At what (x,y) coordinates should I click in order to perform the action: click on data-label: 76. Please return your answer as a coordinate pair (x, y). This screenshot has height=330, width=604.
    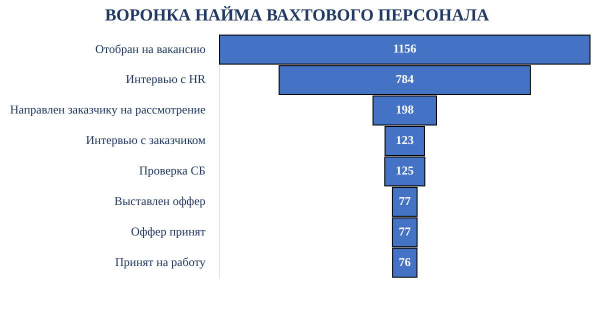
    Looking at the image, I should click on (404, 261).